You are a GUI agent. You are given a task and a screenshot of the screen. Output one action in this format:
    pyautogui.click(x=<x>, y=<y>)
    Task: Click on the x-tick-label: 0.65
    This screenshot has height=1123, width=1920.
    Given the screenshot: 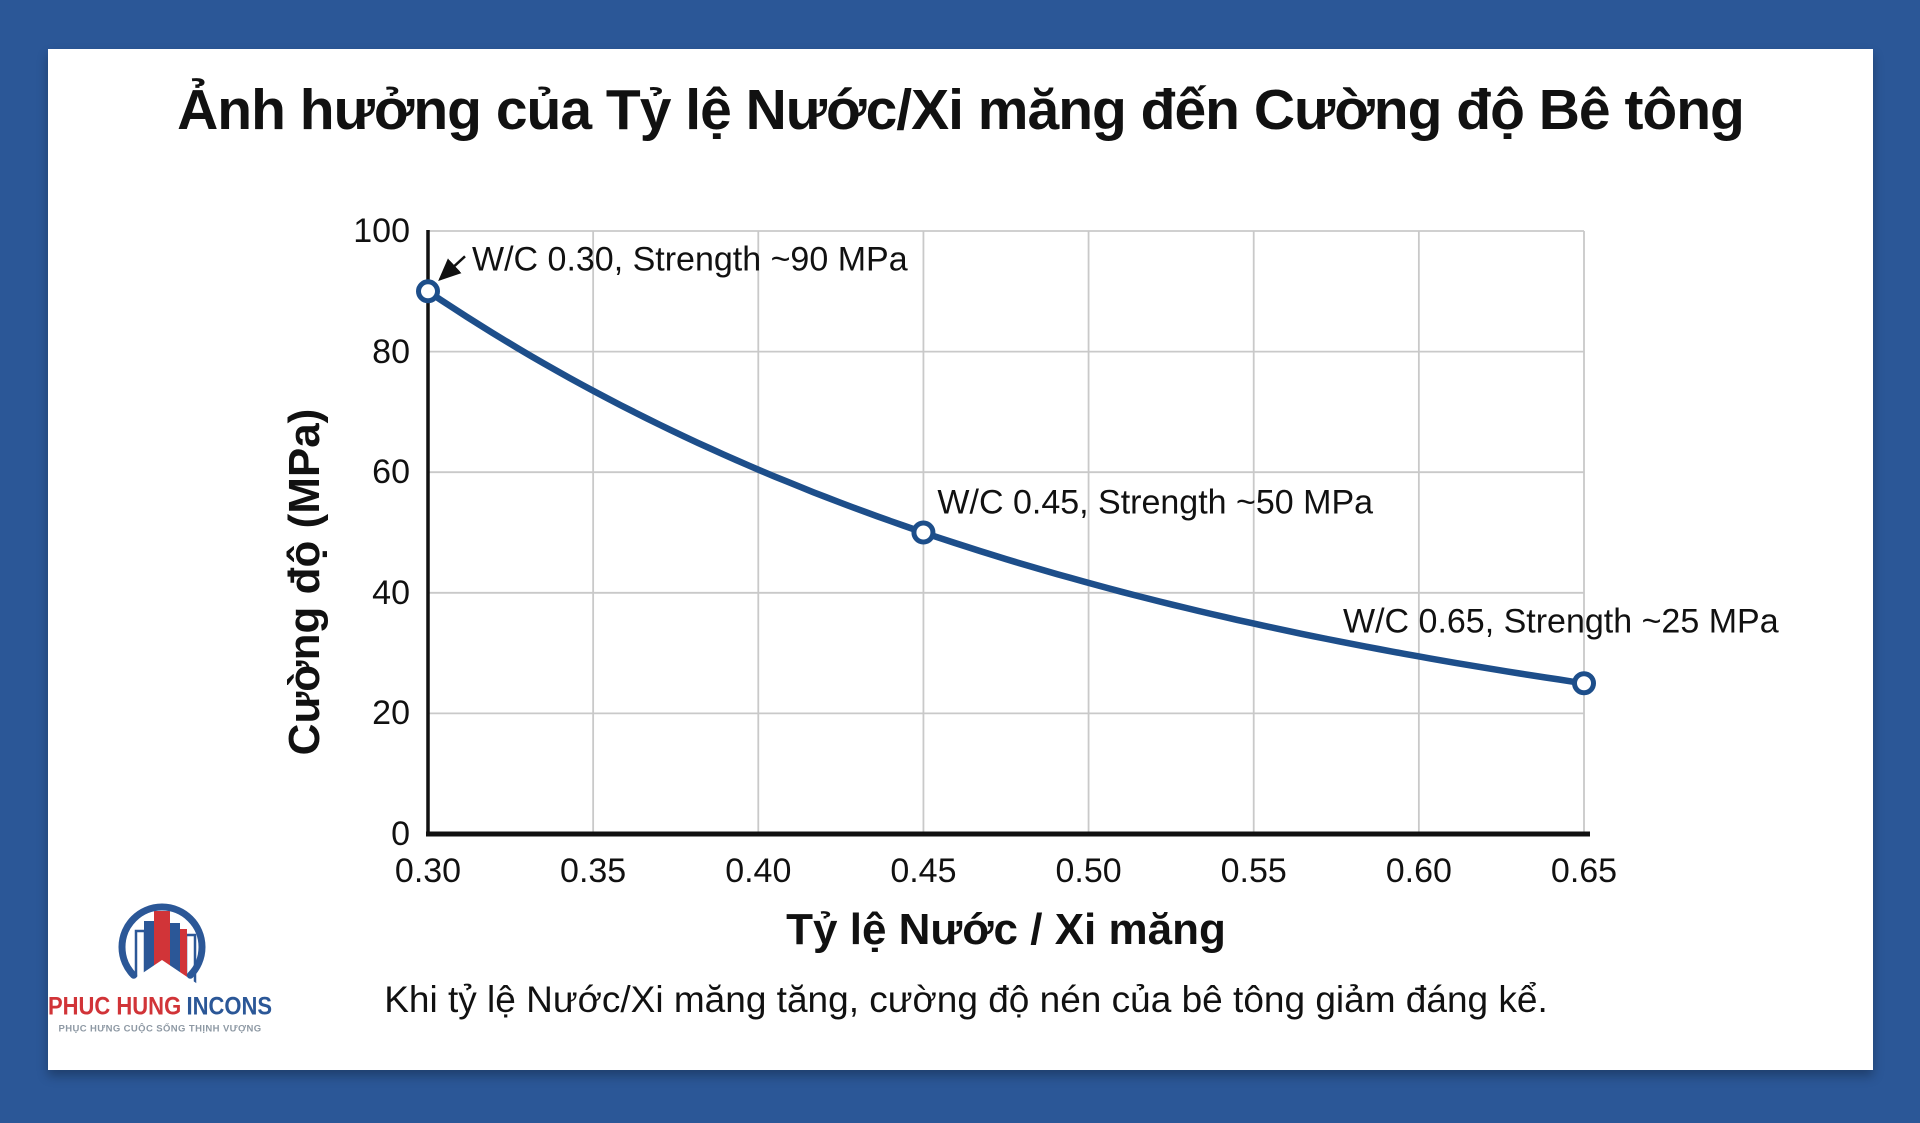 What is the action you would take?
    pyautogui.click(x=1584, y=871)
    